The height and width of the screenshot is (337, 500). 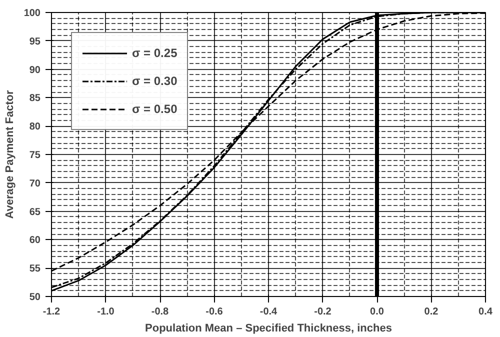 What do you see at coordinates (485, 312) in the screenshot?
I see `x-tick-label: 0.4` at bounding box center [485, 312].